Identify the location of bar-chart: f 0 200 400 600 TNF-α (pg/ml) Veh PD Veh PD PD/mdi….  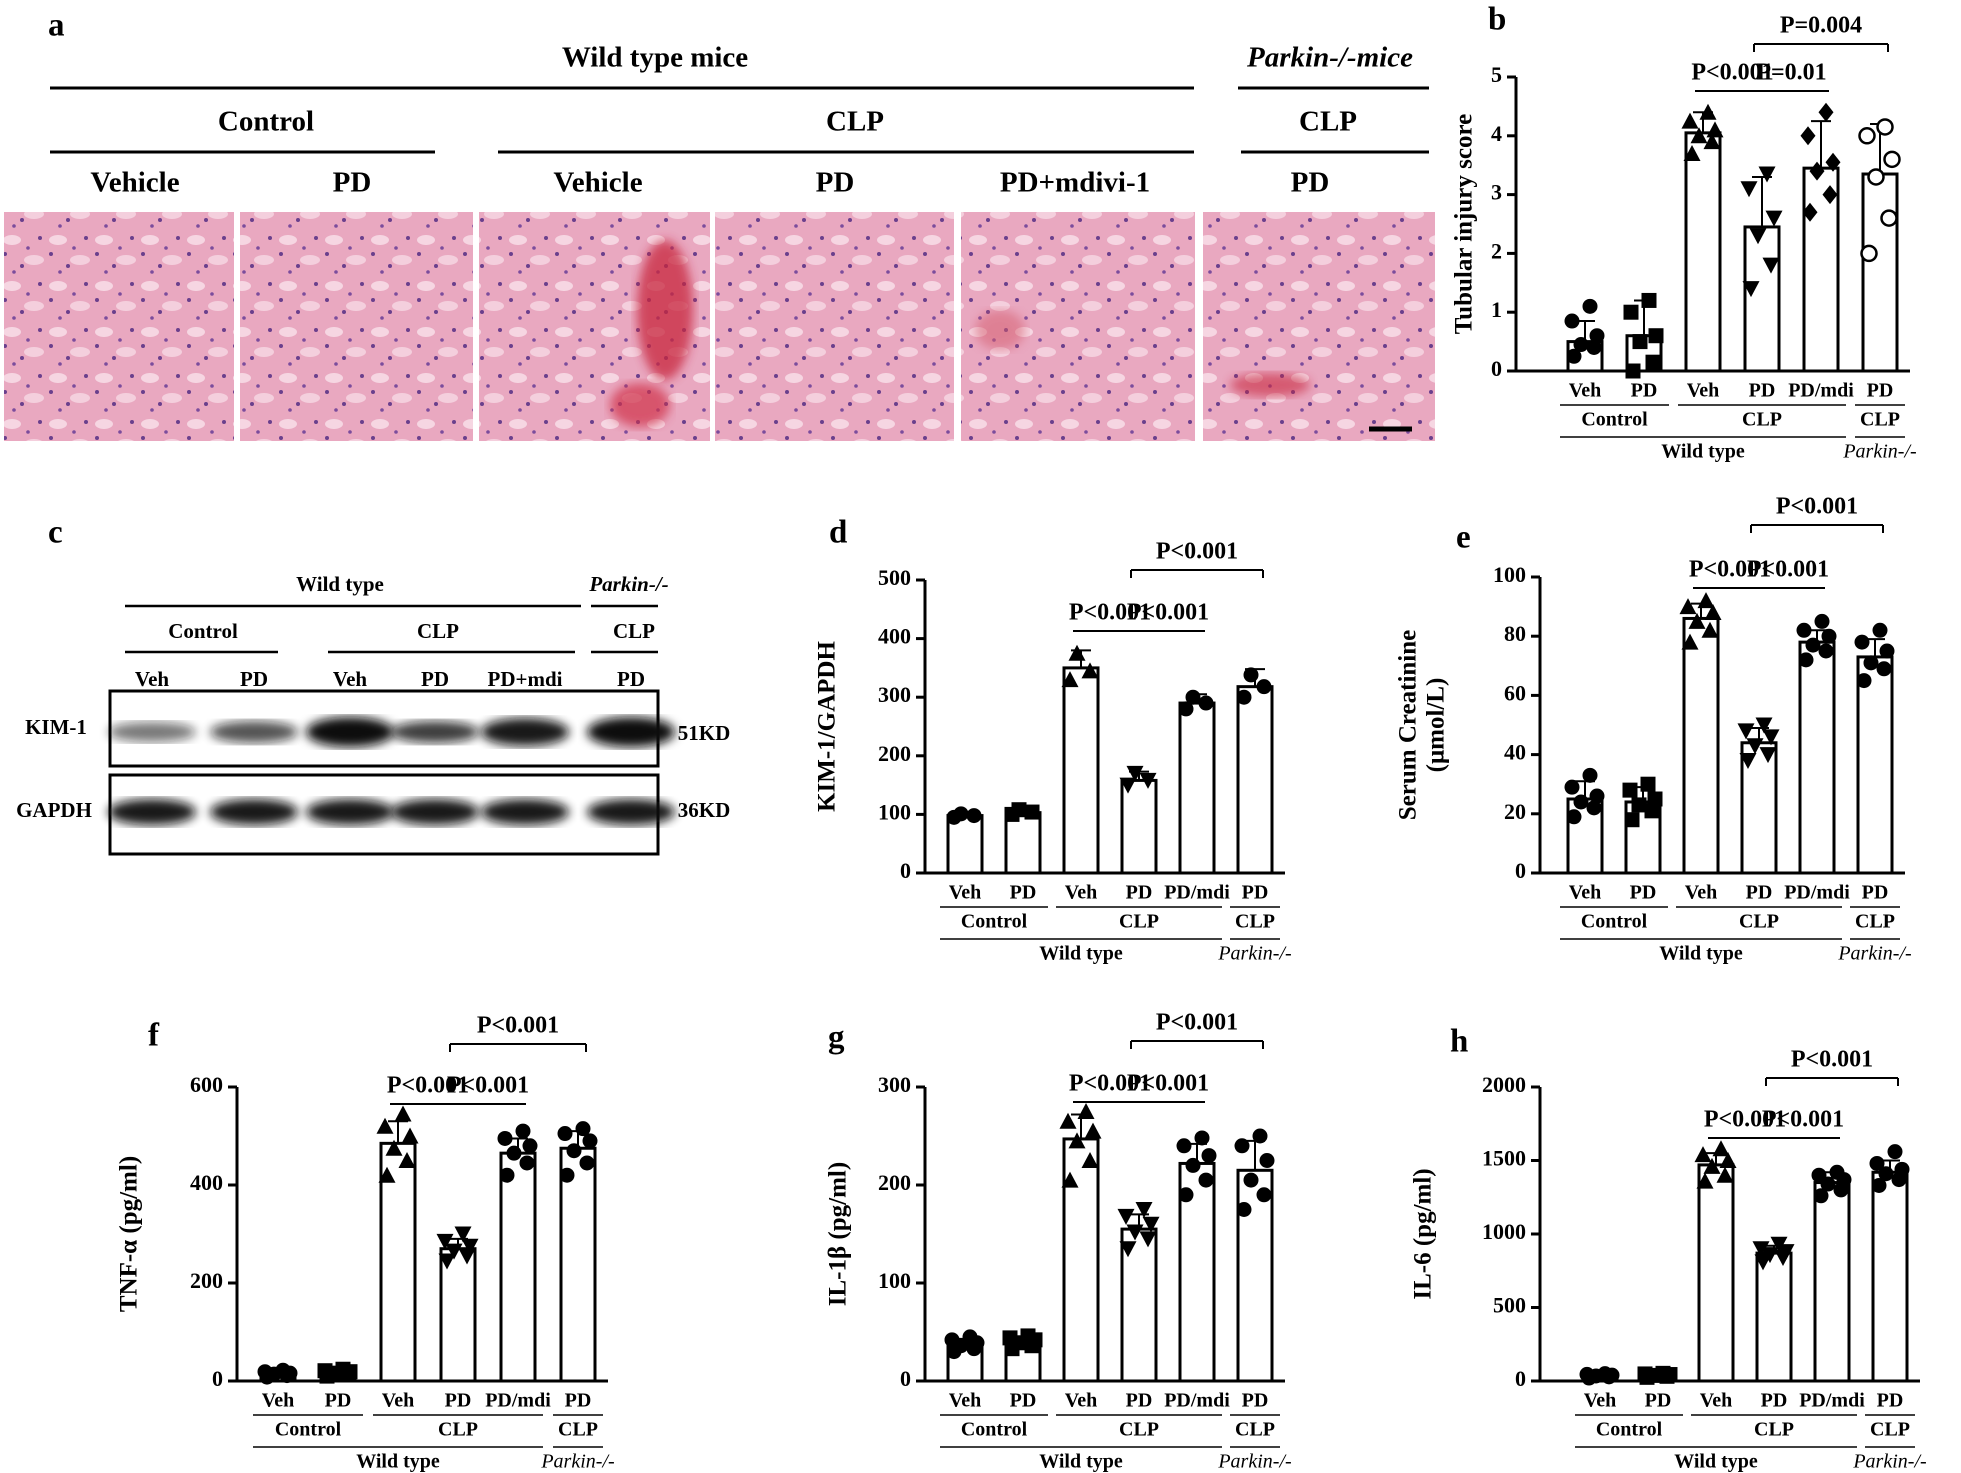
(365, 1243).